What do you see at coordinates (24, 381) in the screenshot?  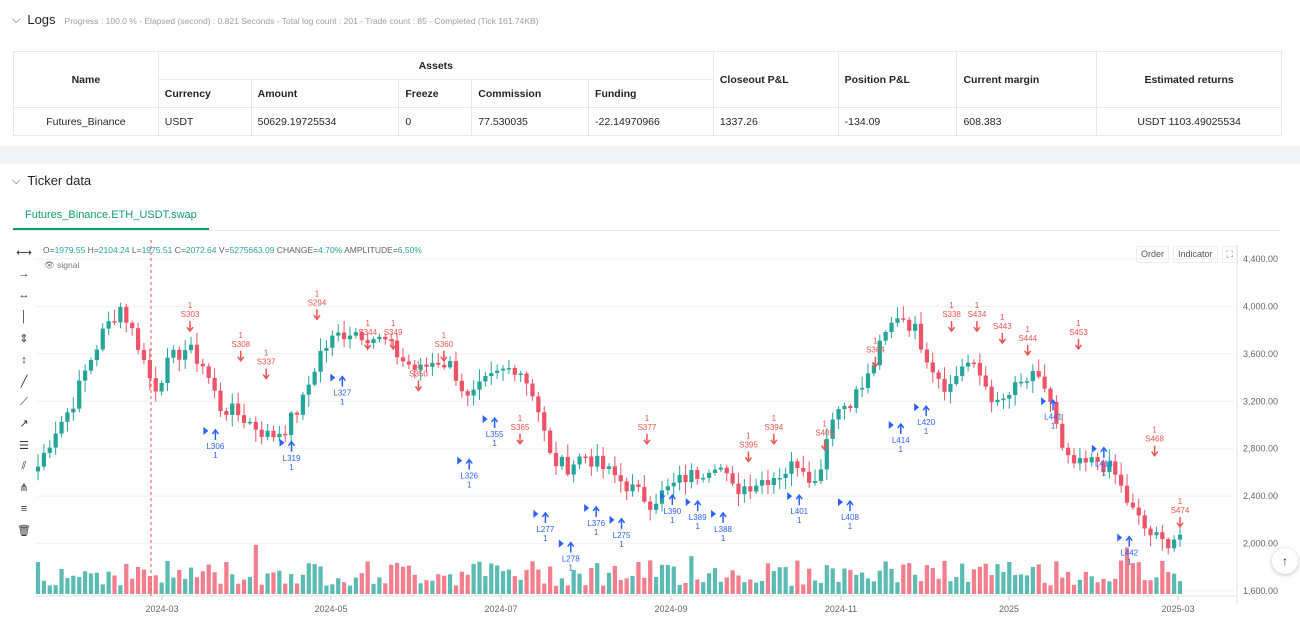 I see `trend-line-icon: ╱` at bounding box center [24, 381].